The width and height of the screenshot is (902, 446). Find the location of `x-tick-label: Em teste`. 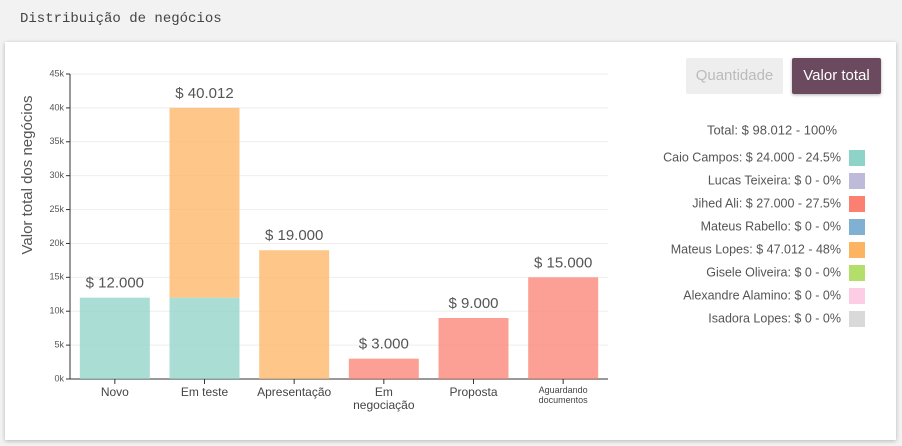

x-tick-label: Em teste is located at coordinates (204, 392).